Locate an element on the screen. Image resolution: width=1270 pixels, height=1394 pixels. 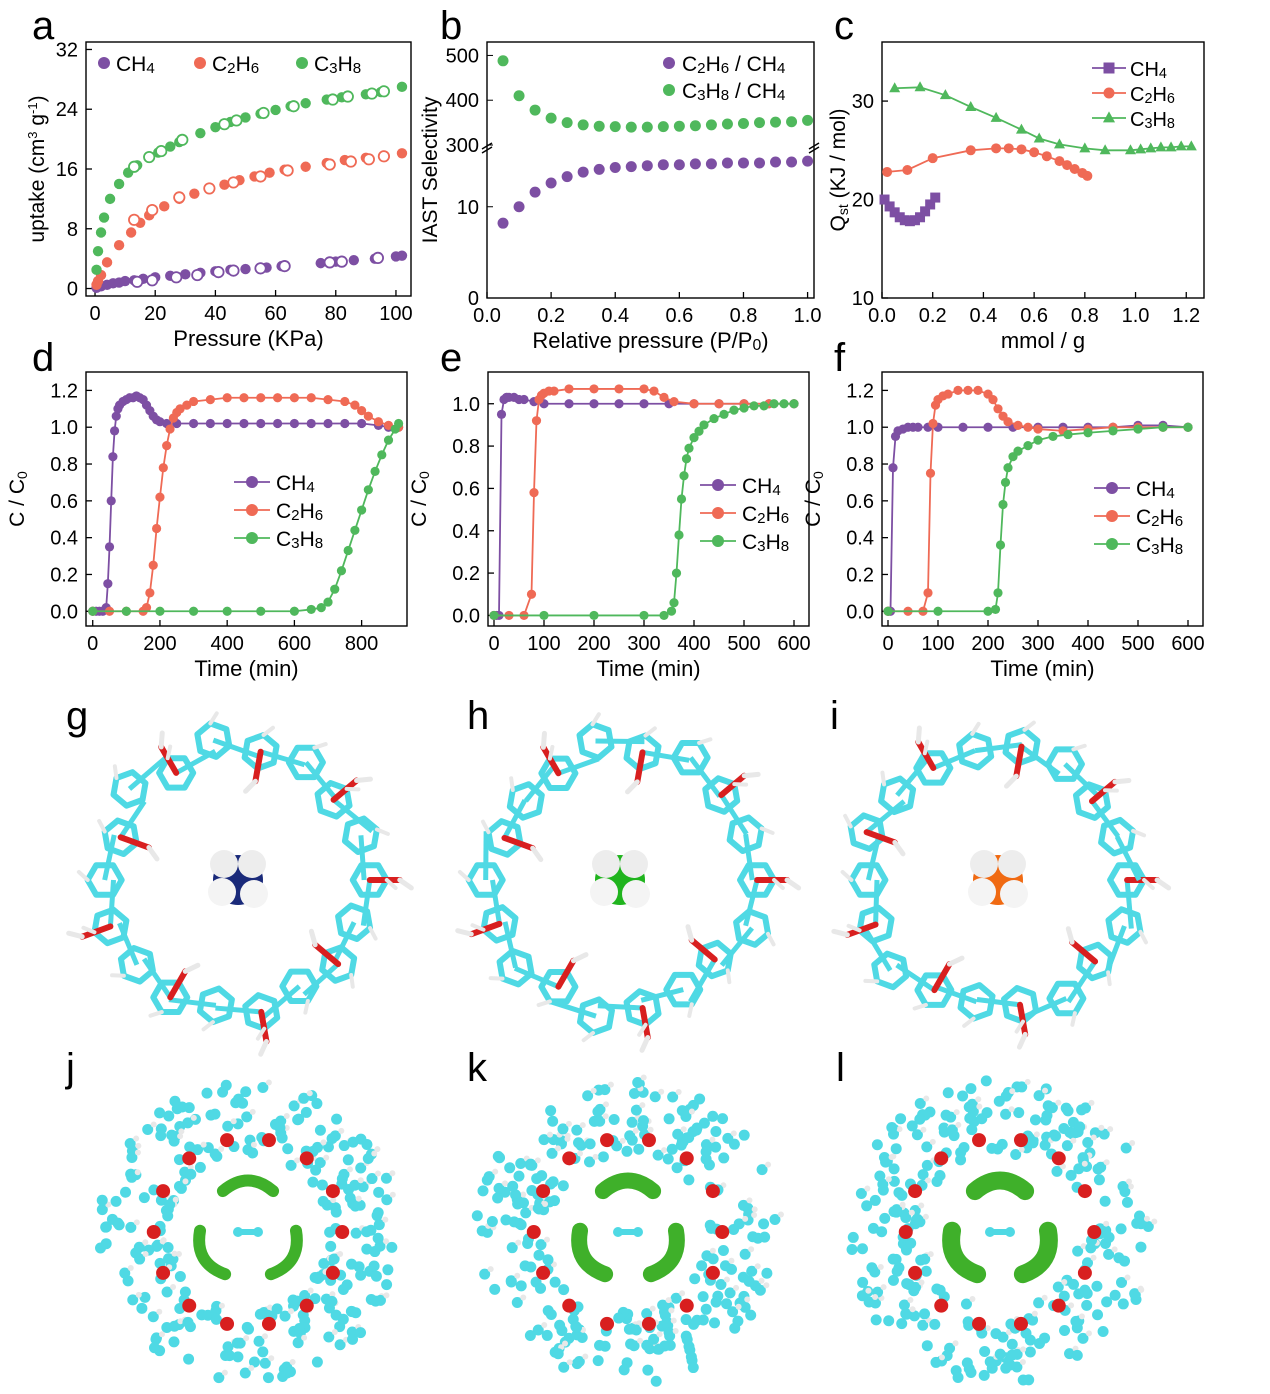
y-tick-label: 0 is located at coordinates (72, 290).